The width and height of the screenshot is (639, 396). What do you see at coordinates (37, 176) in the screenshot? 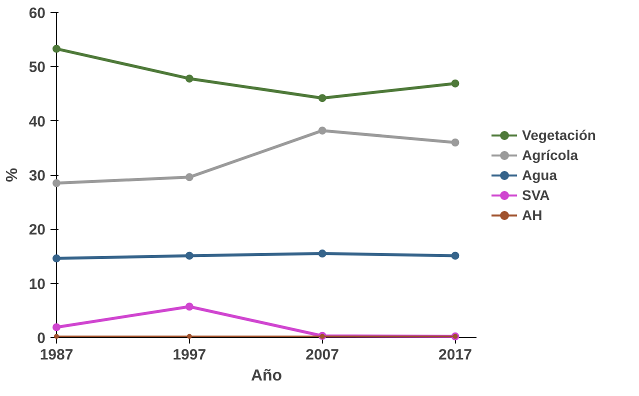
I see `y-tick-label: 30` at bounding box center [37, 176].